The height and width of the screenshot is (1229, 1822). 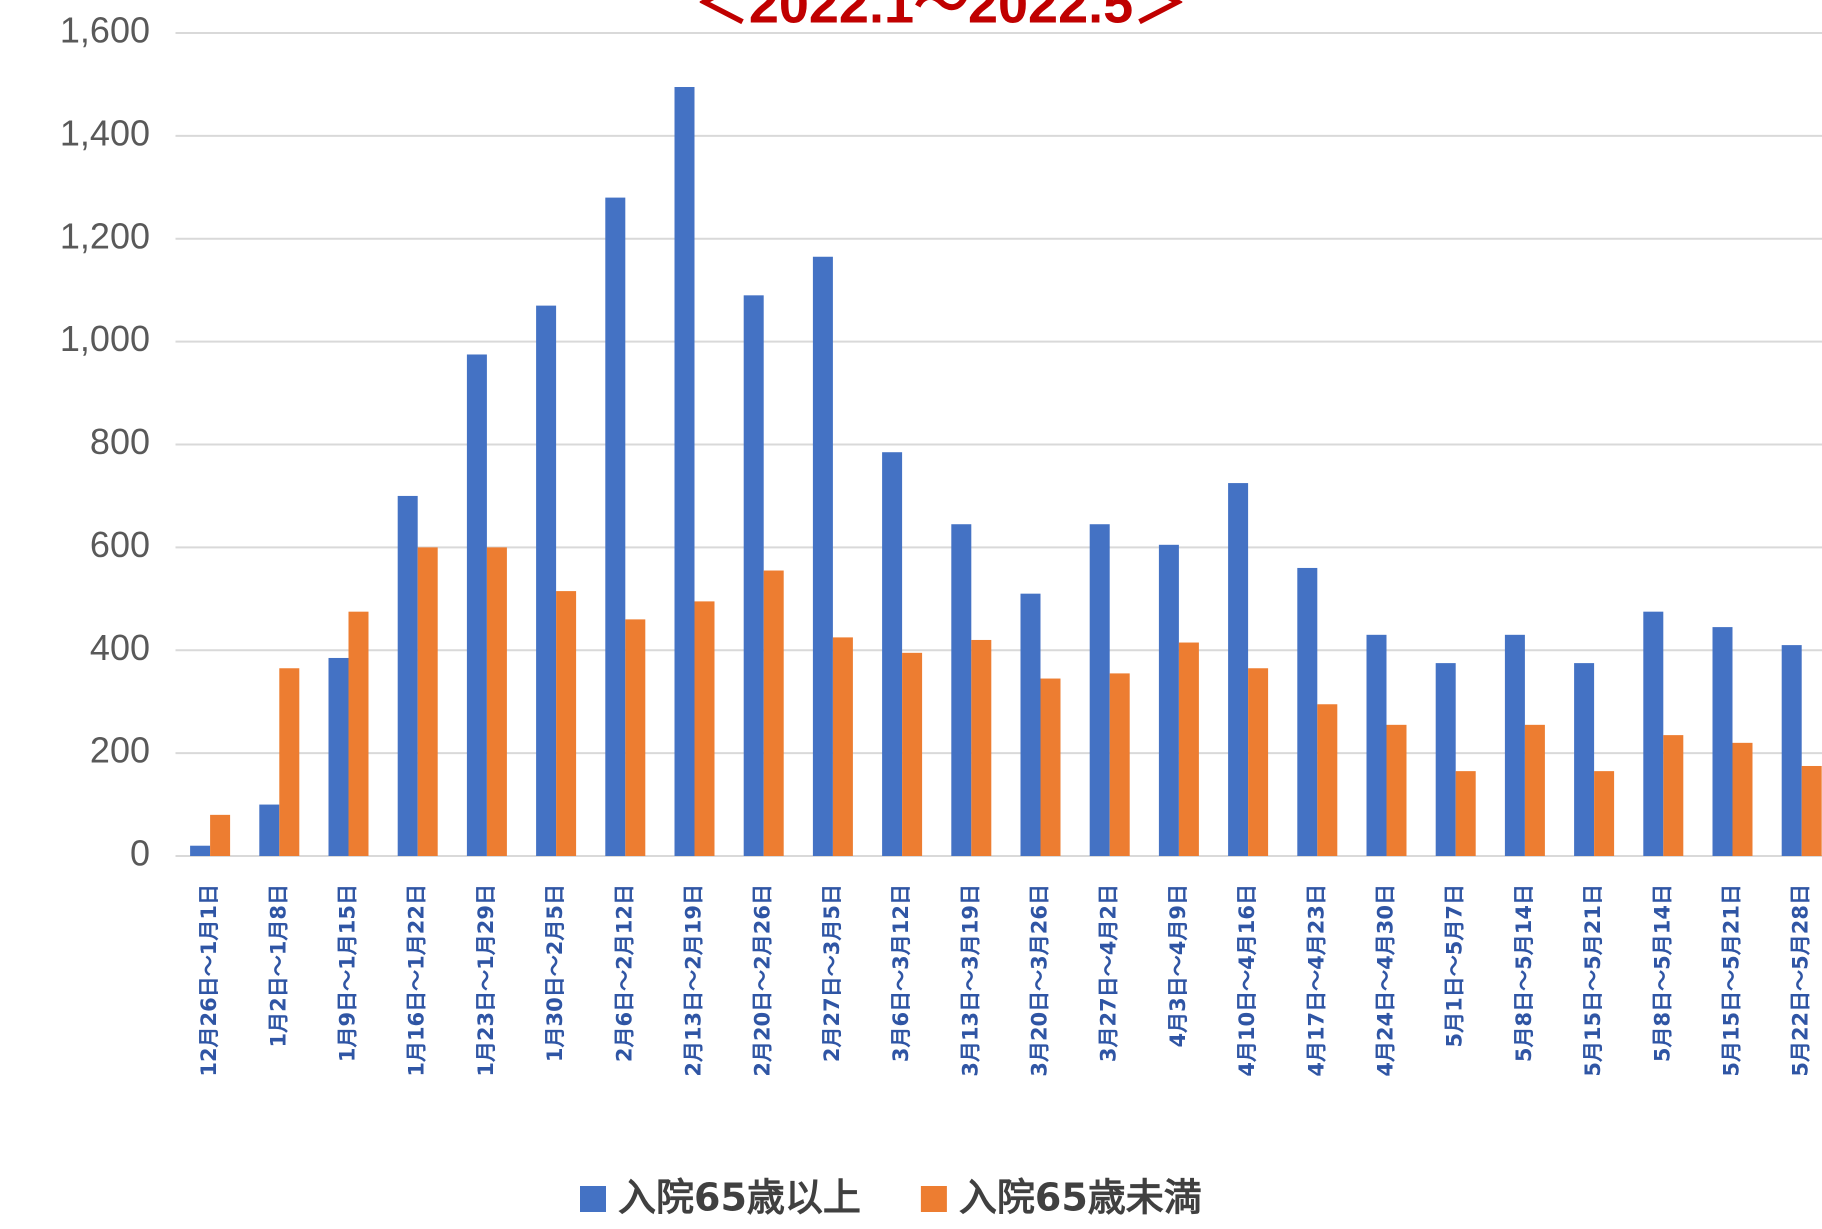 I want to click on x-tick-label: 2月27日～3月5日, so click(x=832, y=973).